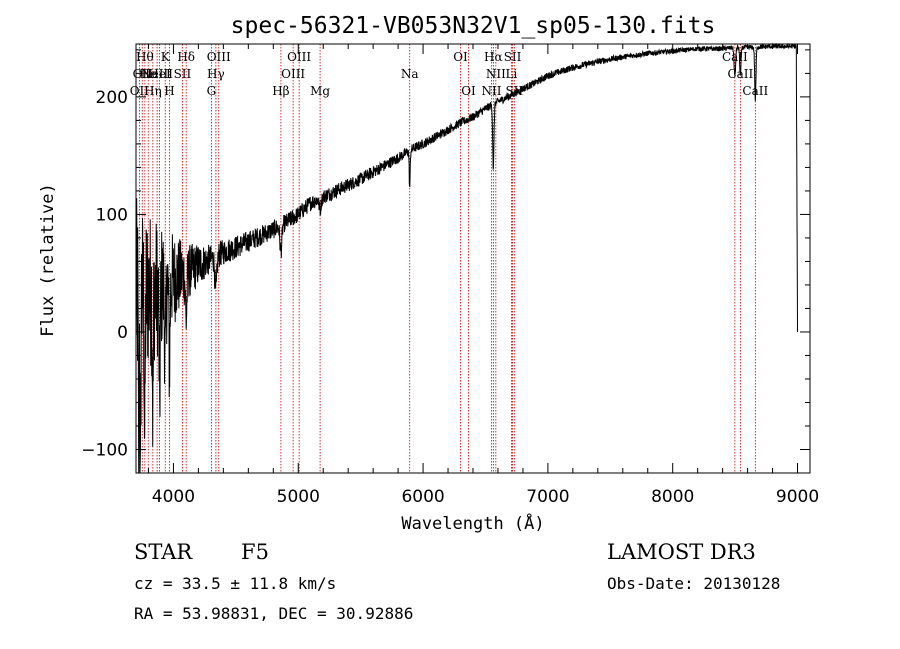 Image resolution: width=900 pixels, height=649 pixels. I want to click on line-label: H, so click(169, 91).